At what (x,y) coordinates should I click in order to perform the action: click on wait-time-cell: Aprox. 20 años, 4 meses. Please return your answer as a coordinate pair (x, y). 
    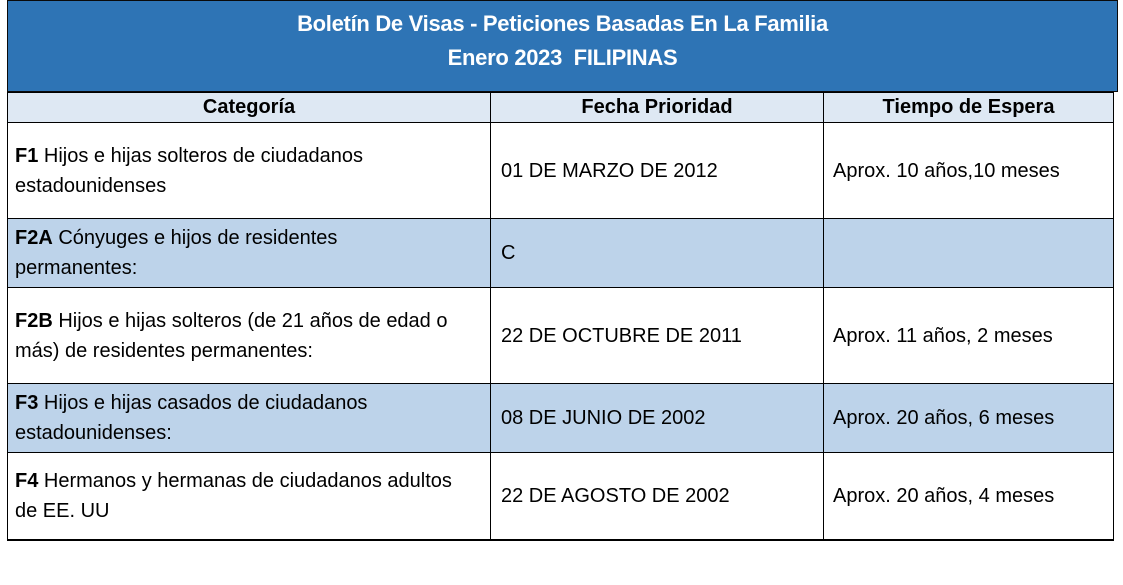
    Looking at the image, I should click on (968, 496).